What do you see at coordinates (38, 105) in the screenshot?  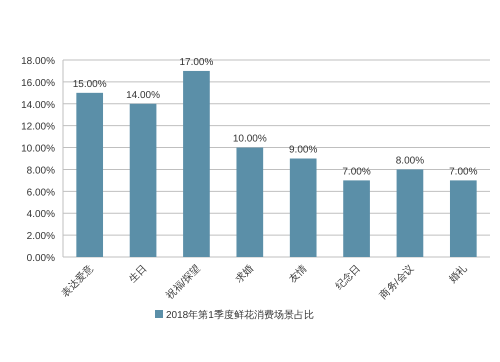 I see `y-tick-label: 14.00%` at bounding box center [38, 105].